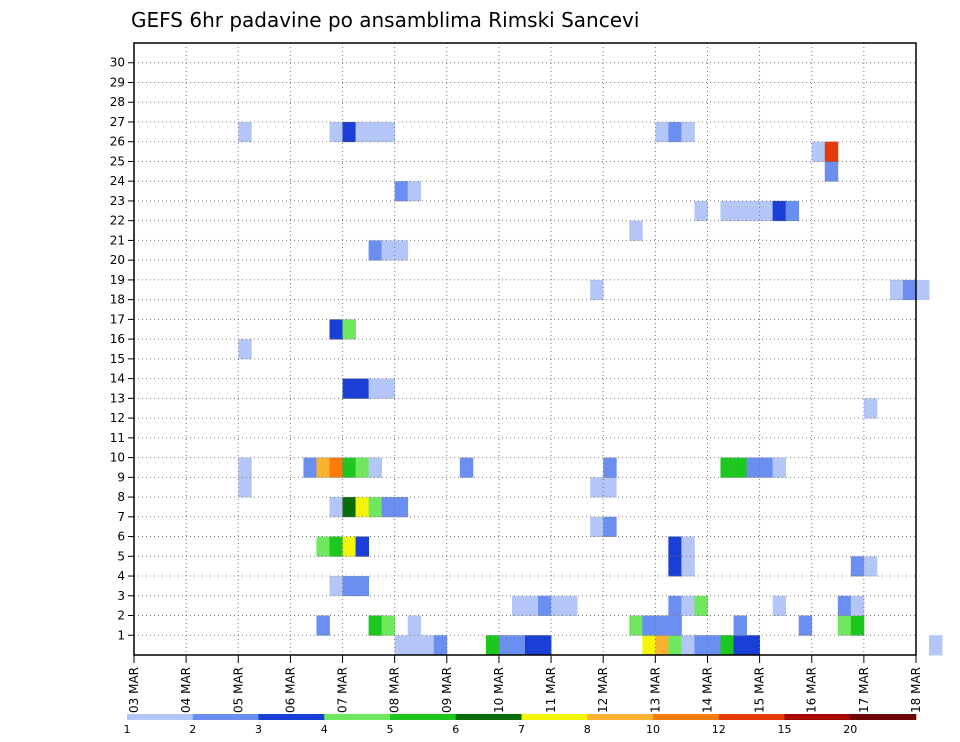 This screenshot has width=960, height=742. What do you see at coordinates (117, 161) in the screenshot?
I see `y-tick-label: 25` at bounding box center [117, 161].